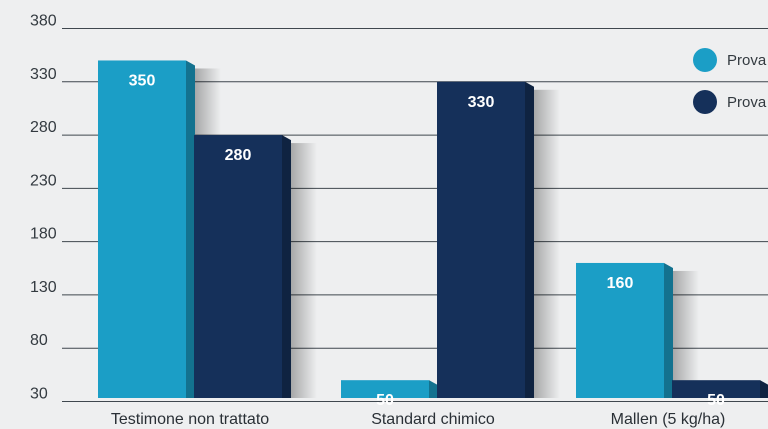  What do you see at coordinates (190, 419) in the screenshot?
I see `x-tick-label: Testimone non trattato` at bounding box center [190, 419].